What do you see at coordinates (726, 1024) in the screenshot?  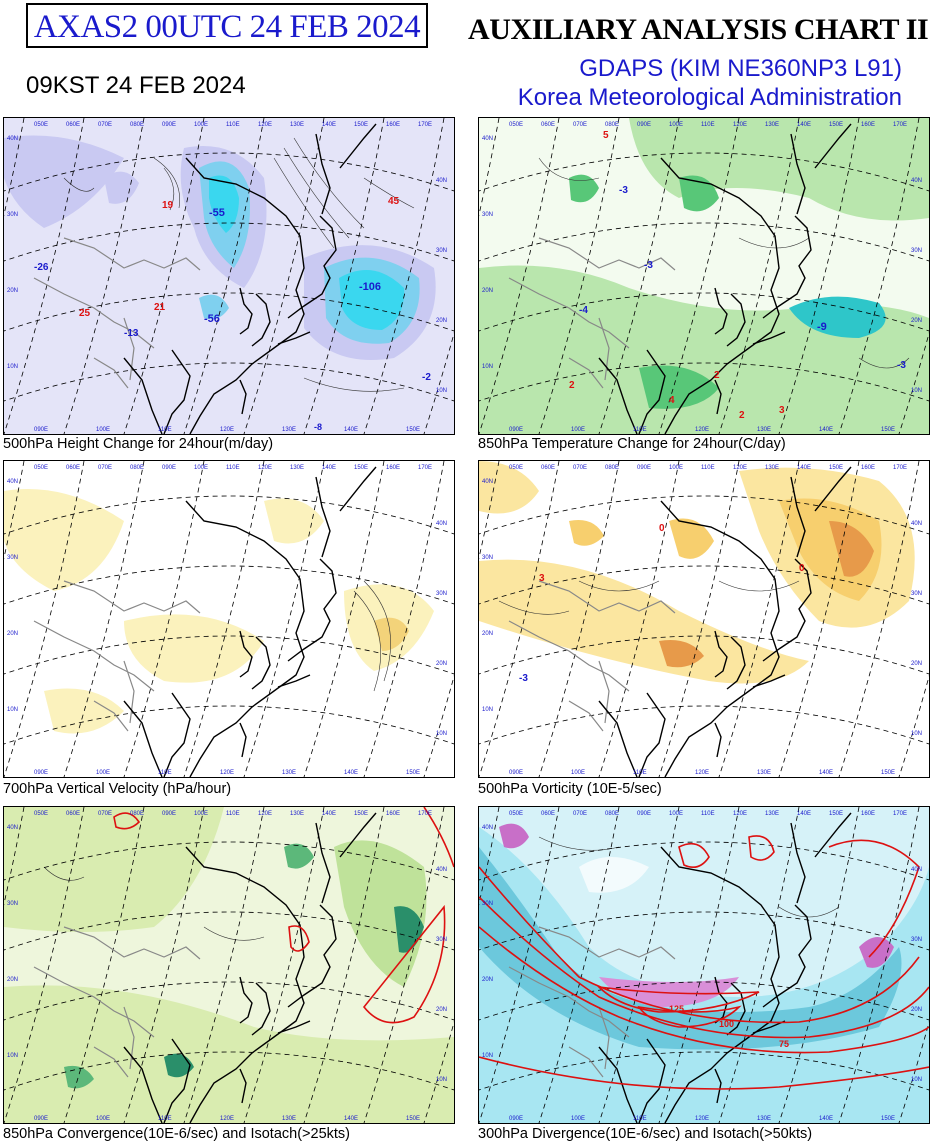 I see `contour-value-label: 100` at bounding box center [726, 1024].